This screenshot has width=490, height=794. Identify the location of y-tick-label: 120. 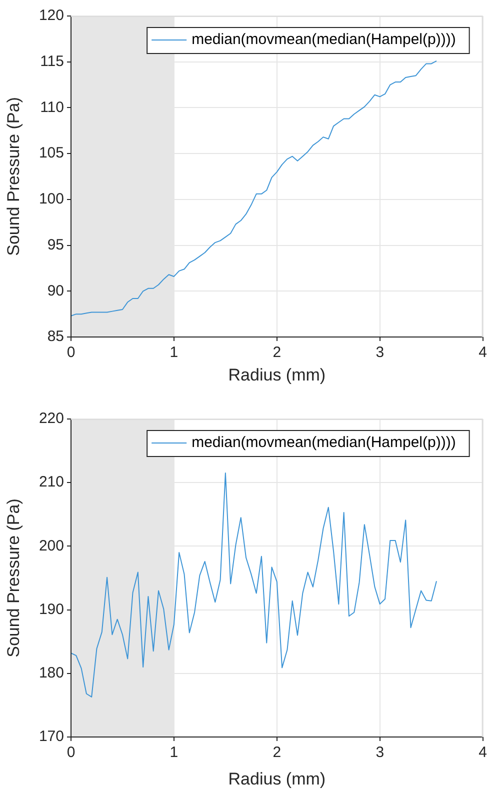
(51, 15).